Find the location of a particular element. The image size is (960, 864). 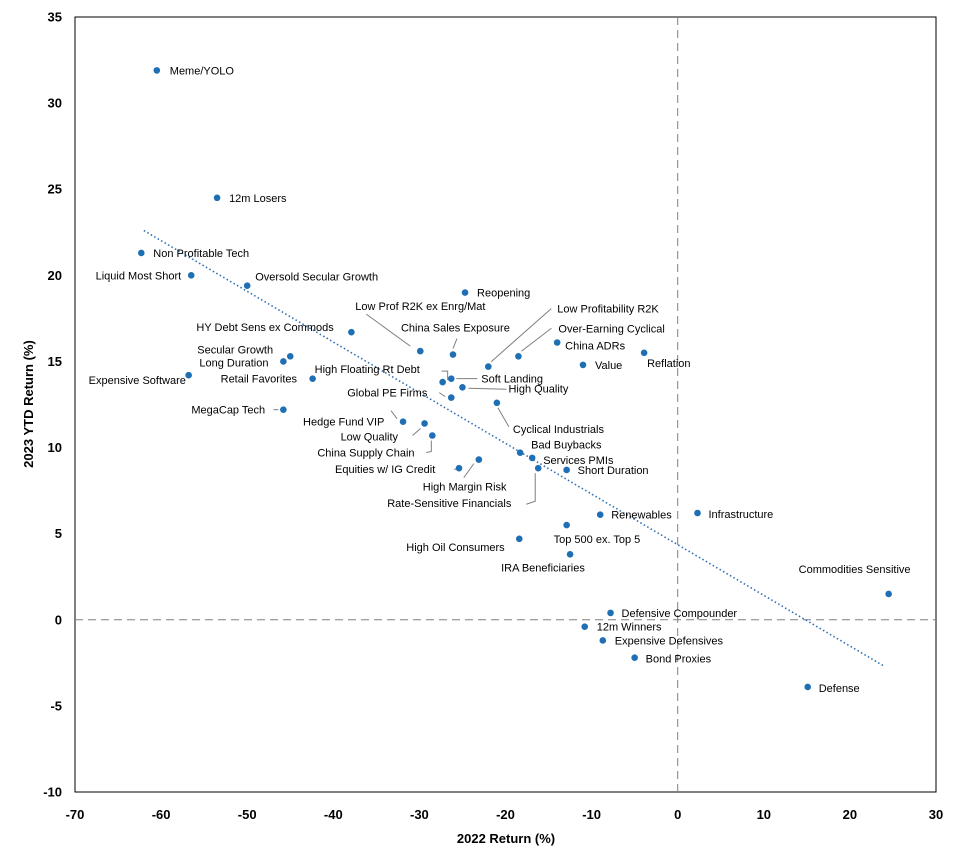

x-tick-label: -30 is located at coordinates (419, 814).